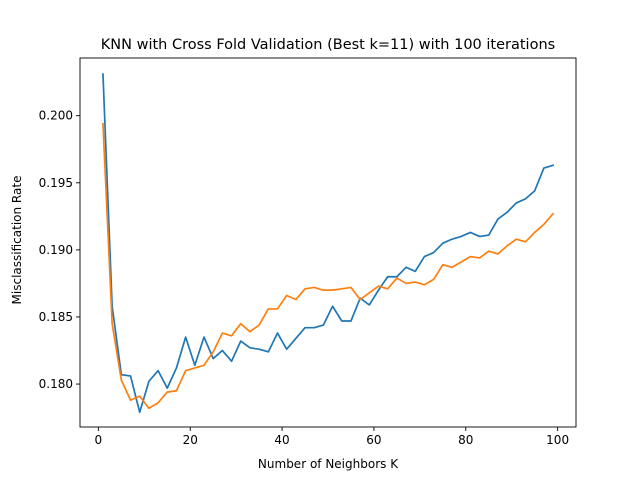 Image resolution: width=640 pixels, height=480 pixels. I want to click on x-axis-label: Number of Neighbors K, so click(328, 464).